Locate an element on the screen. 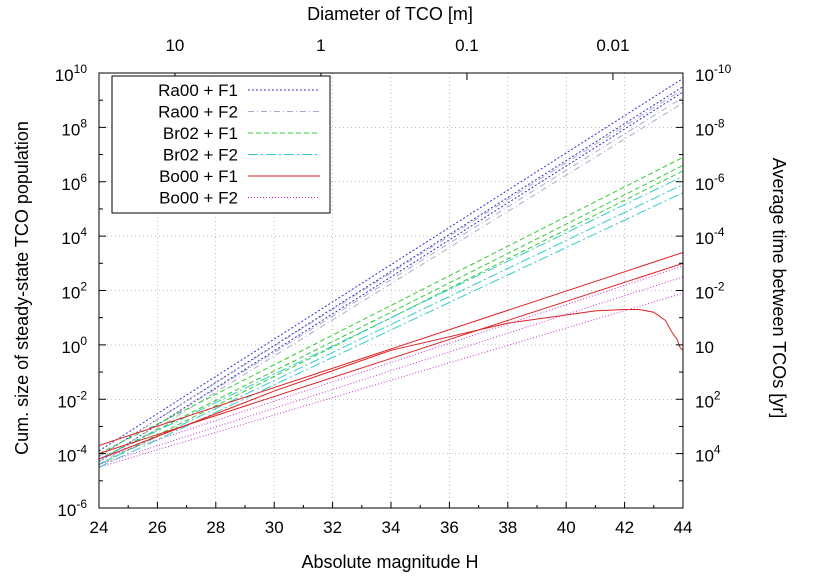 This screenshot has height=581, width=830. x-tick-label: 30 is located at coordinates (274, 527).